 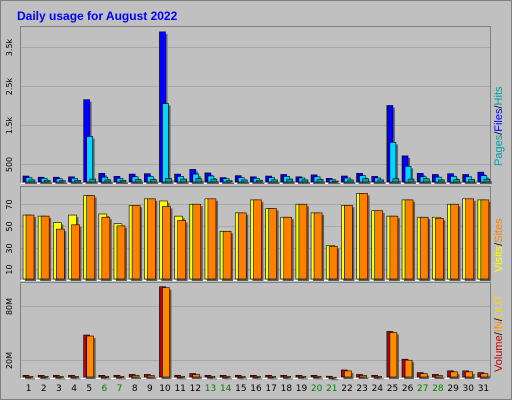 What do you see at coordinates (499, 126) in the screenshot?
I see `top-panel-legend: Pages/Files/Hits` at bounding box center [499, 126].